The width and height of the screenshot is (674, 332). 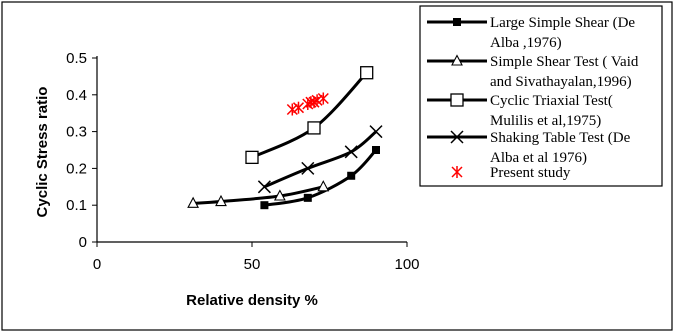 What do you see at coordinates (531, 33) in the screenshot?
I see `legend-entry: Large Simple Shear (De Alba ,1976)` at bounding box center [531, 33].